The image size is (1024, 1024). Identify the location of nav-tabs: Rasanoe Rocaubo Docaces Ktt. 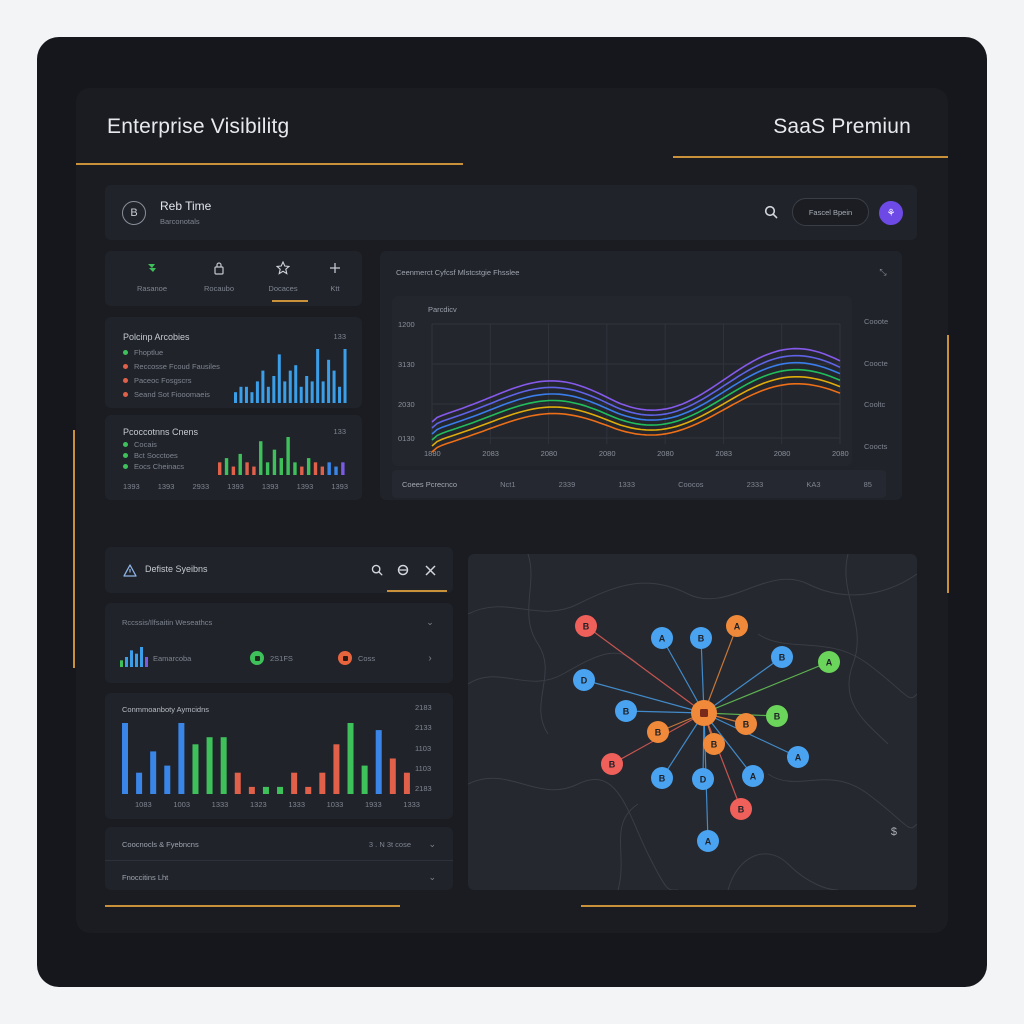
(233, 278).